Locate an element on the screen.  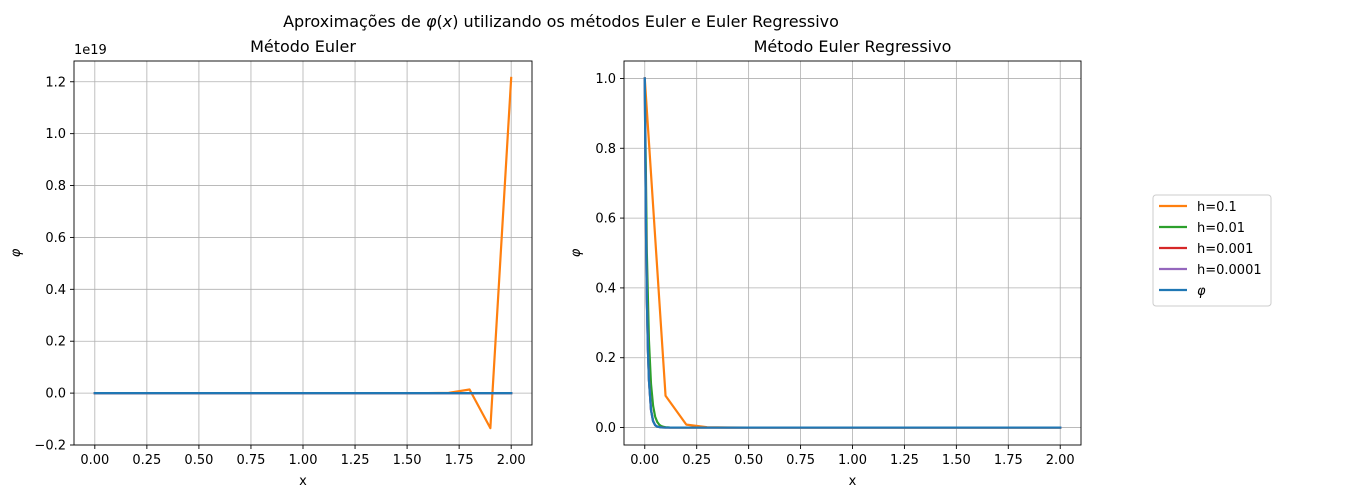
regressivo-x-tick-label: 0.25 is located at coordinates (696, 460).